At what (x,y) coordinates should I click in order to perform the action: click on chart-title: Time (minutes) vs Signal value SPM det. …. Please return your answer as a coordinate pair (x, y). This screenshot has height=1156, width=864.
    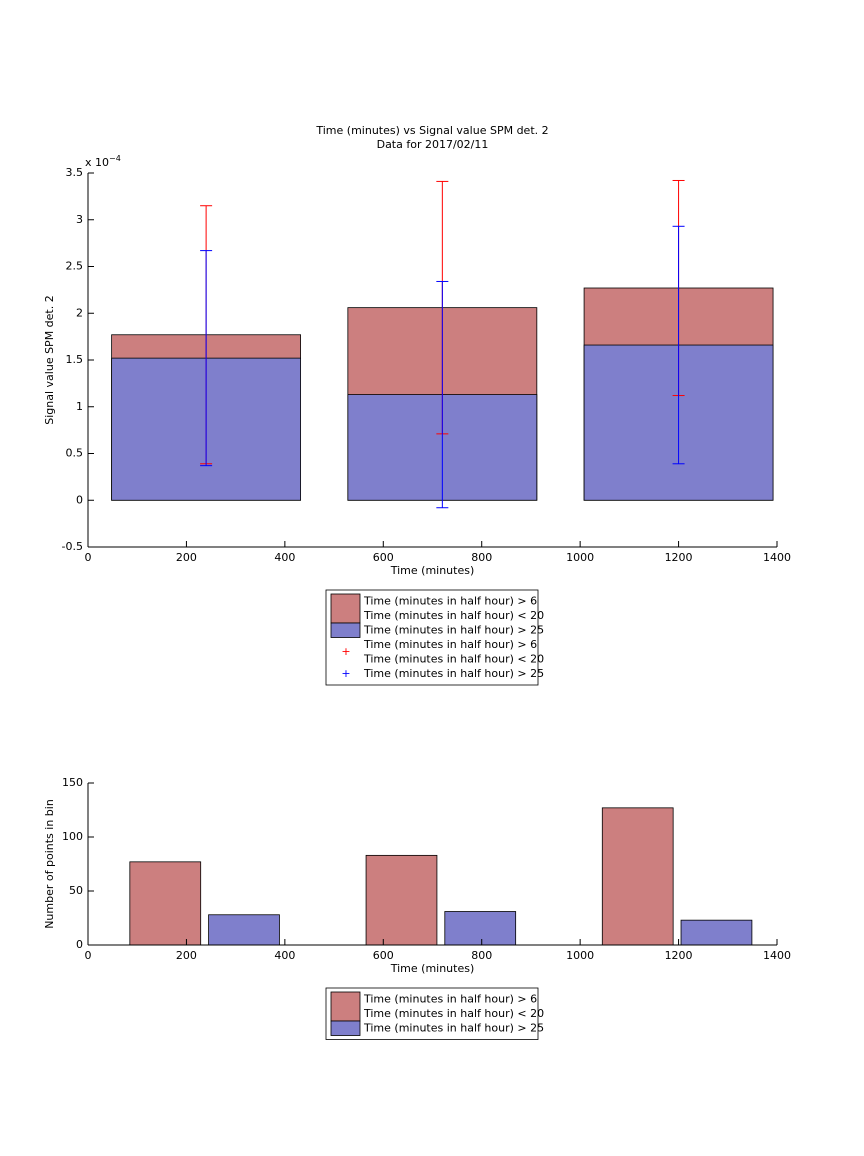
    Looking at the image, I should click on (431, 130).